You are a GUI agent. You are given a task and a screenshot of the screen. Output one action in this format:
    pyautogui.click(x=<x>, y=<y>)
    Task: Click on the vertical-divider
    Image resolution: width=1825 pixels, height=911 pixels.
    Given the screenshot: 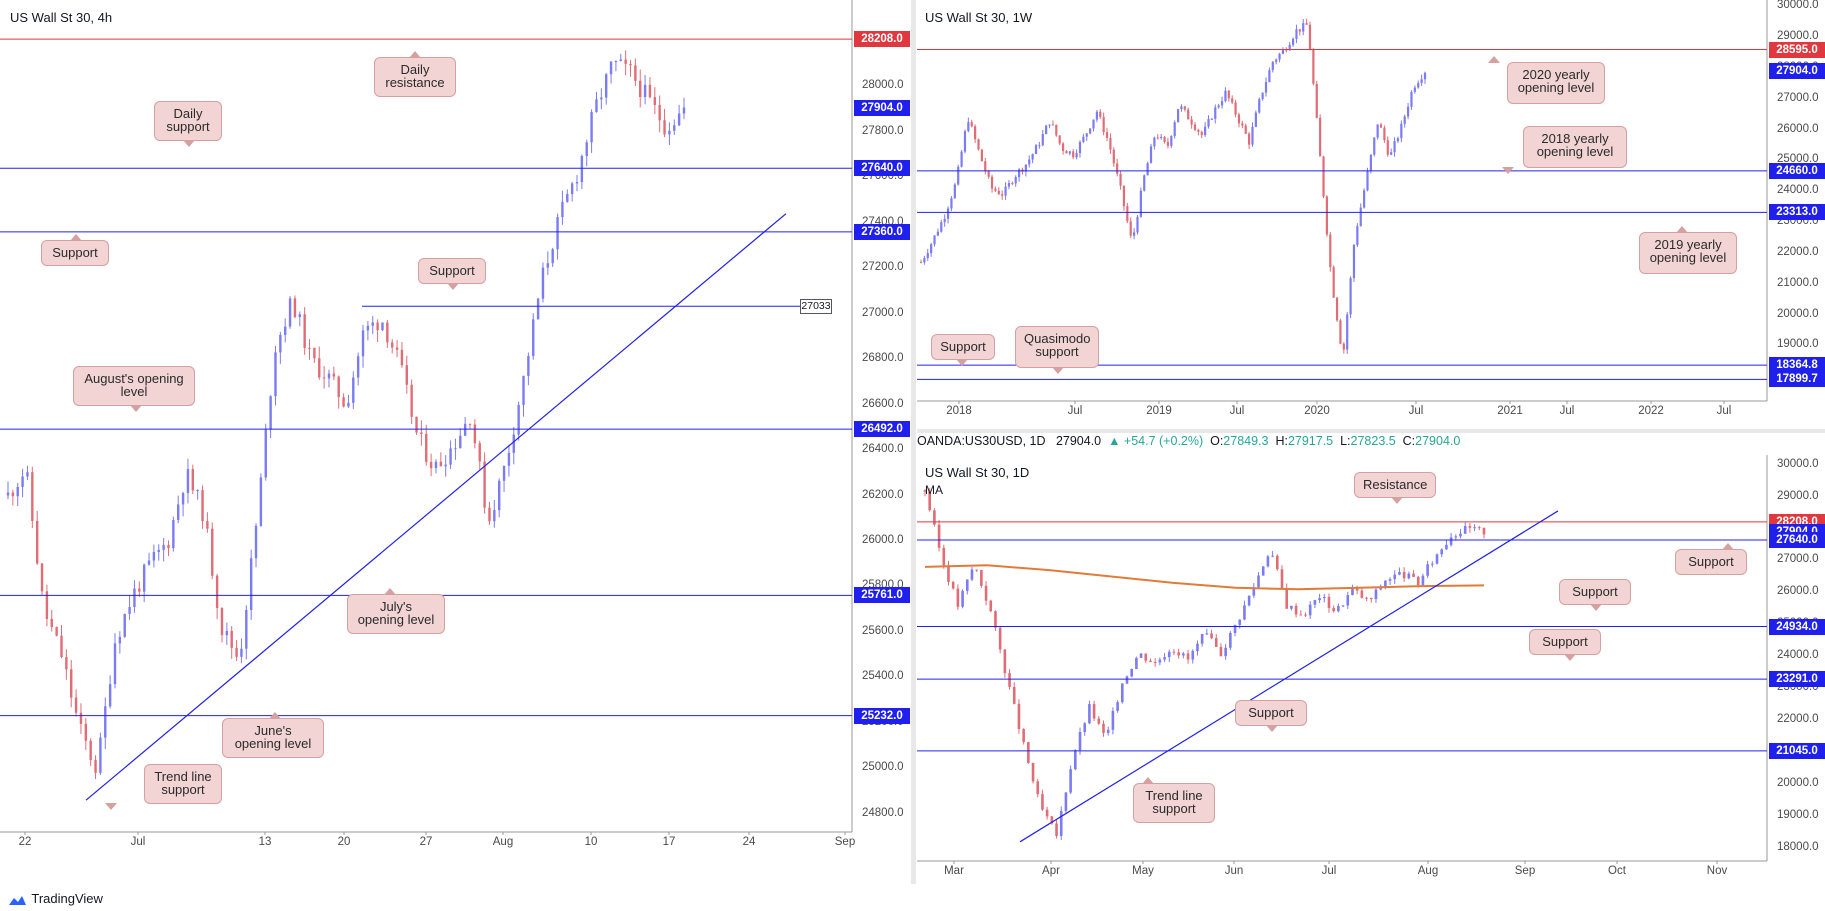 What is the action you would take?
    pyautogui.click(x=913, y=442)
    